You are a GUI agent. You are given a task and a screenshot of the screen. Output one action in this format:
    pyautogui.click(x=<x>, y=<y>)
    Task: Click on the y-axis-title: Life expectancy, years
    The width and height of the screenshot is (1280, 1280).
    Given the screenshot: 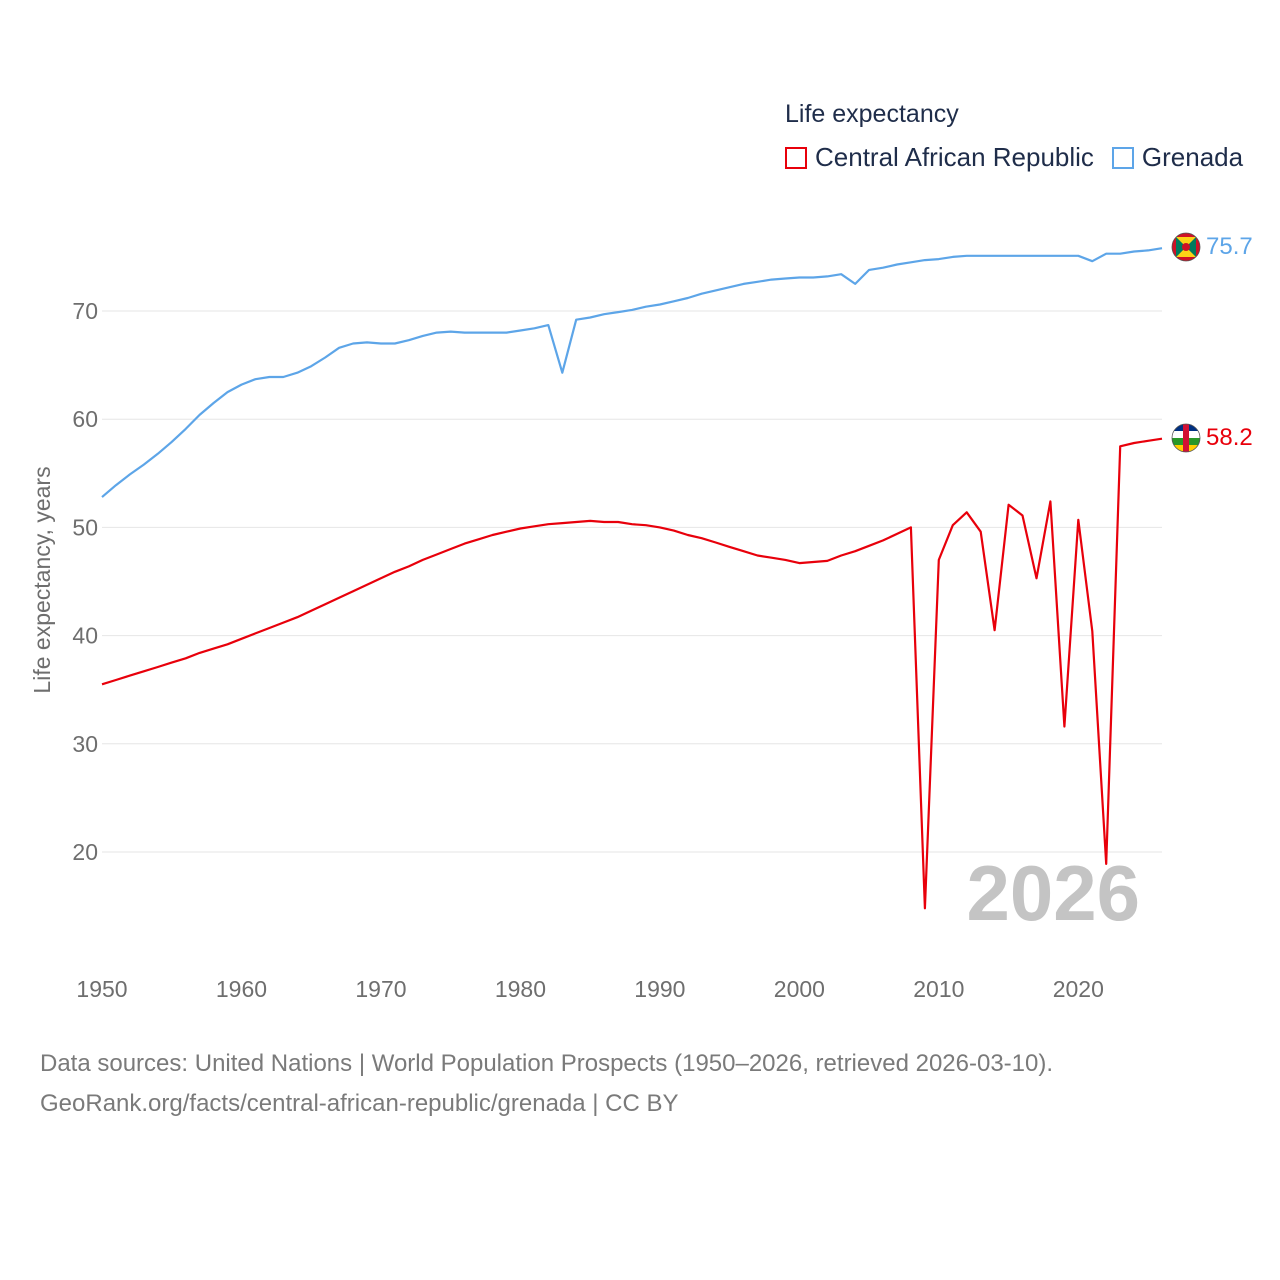 What is the action you would take?
    pyautogui.click(x=42, y=579)
    